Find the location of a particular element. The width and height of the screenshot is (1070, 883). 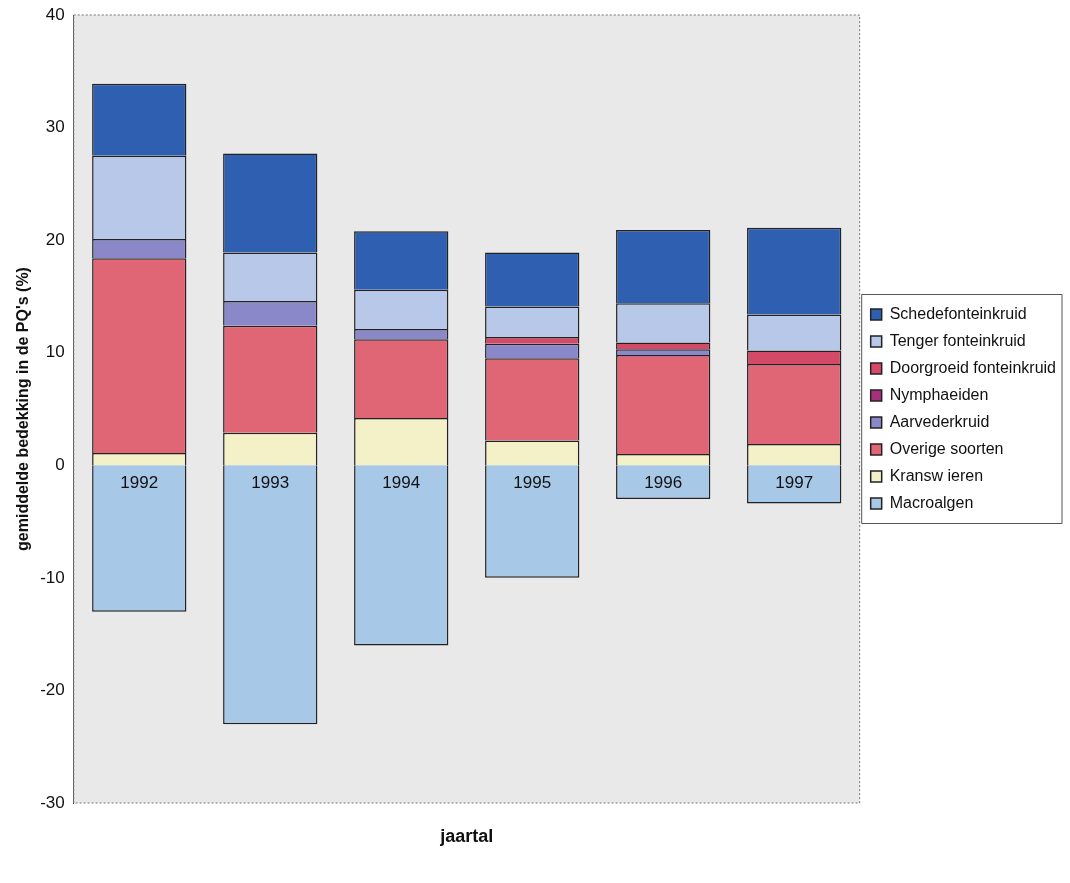

x-tick-label: 1996 is located at coordinates (663, 483).